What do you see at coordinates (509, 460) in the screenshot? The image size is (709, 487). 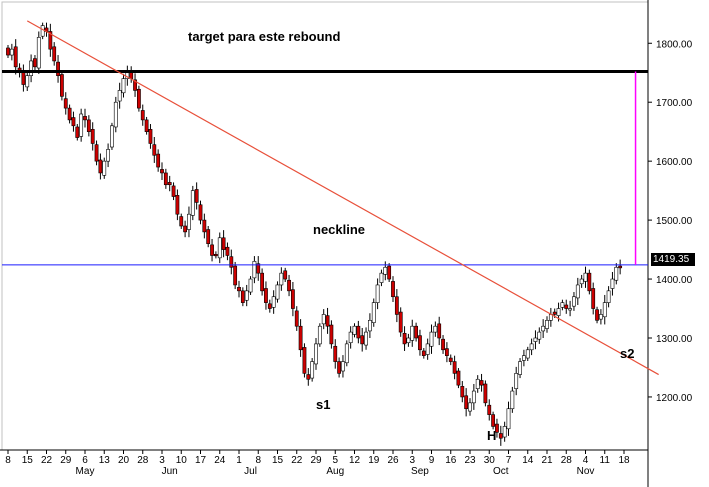 I see `x-tick-label: 7` at bounding box center [509, 460].